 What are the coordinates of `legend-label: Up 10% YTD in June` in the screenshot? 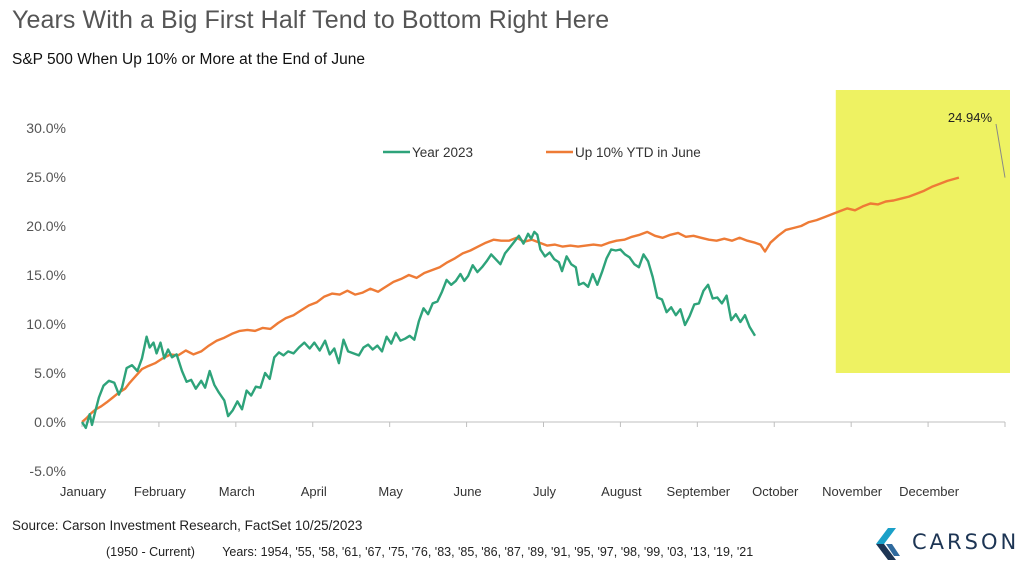 It's located at (638, 152).